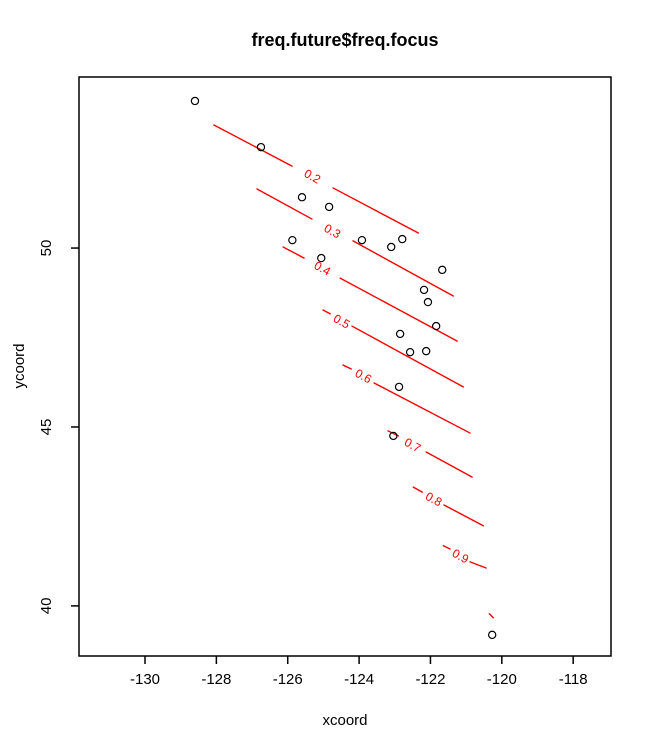 The height and width of the screenshot is (755, 650). I want to click on y-tick-label: 40, so click(46, 606).